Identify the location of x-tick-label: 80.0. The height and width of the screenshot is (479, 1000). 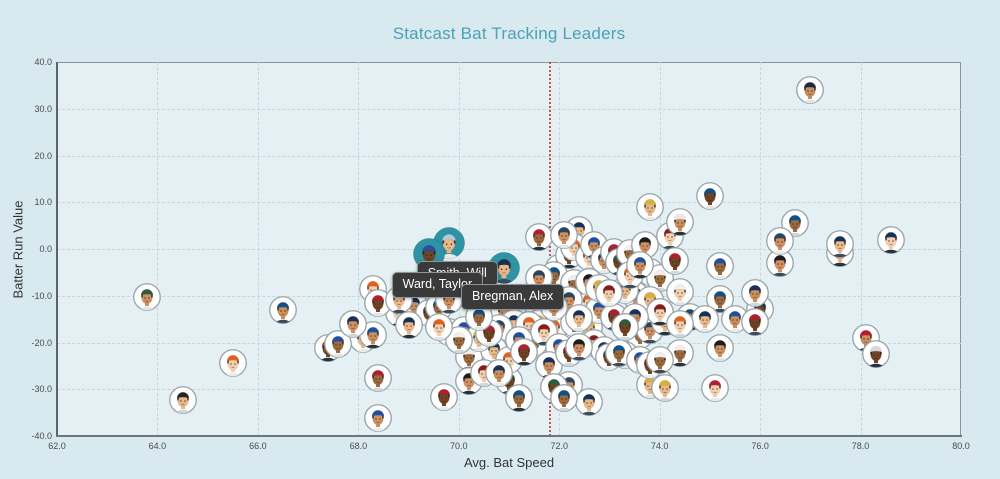
(961, 446).